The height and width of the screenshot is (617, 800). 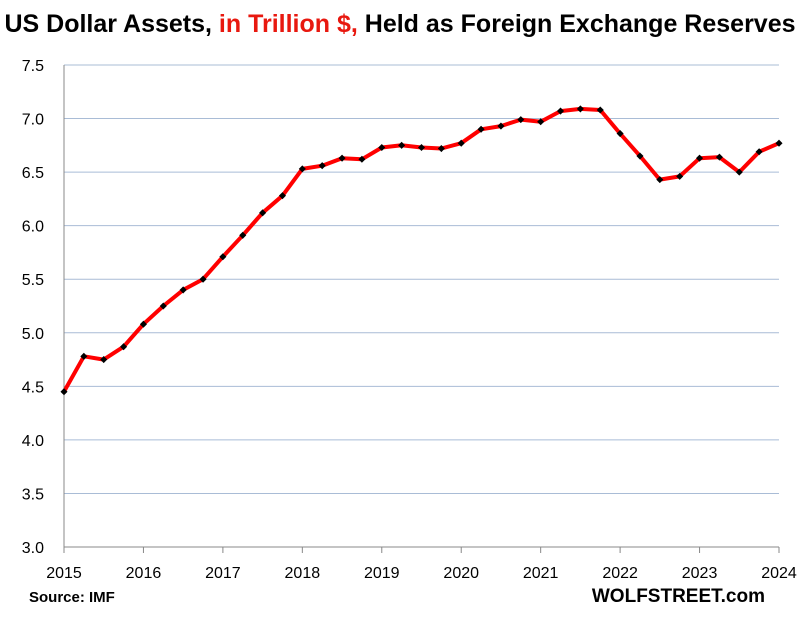 I want to click on x-tick-label: 2019, so click(x=382, y=573).